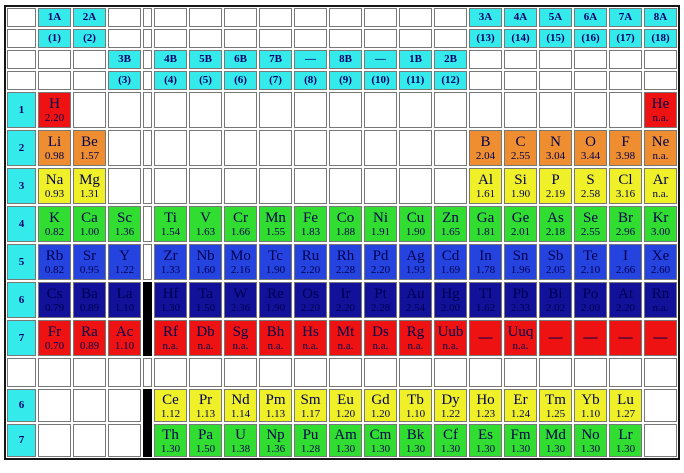 The height and width of the screenshot is (473, 684). What do you see at coordinates (485, 148) in the screenshot?
I see `element-cell-B: B 2.04` at bounding box center [485, 148].